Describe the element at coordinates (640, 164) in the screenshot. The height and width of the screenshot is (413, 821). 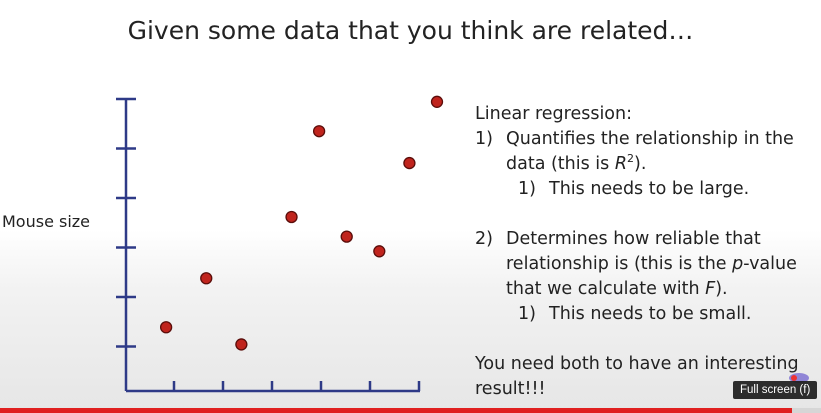
I see `item1-line-b-post: ).` at that location.